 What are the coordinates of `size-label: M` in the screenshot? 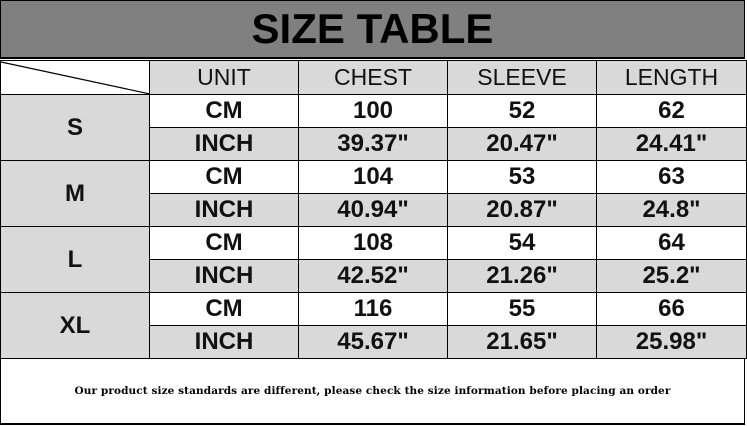 It's located at (75, 193).